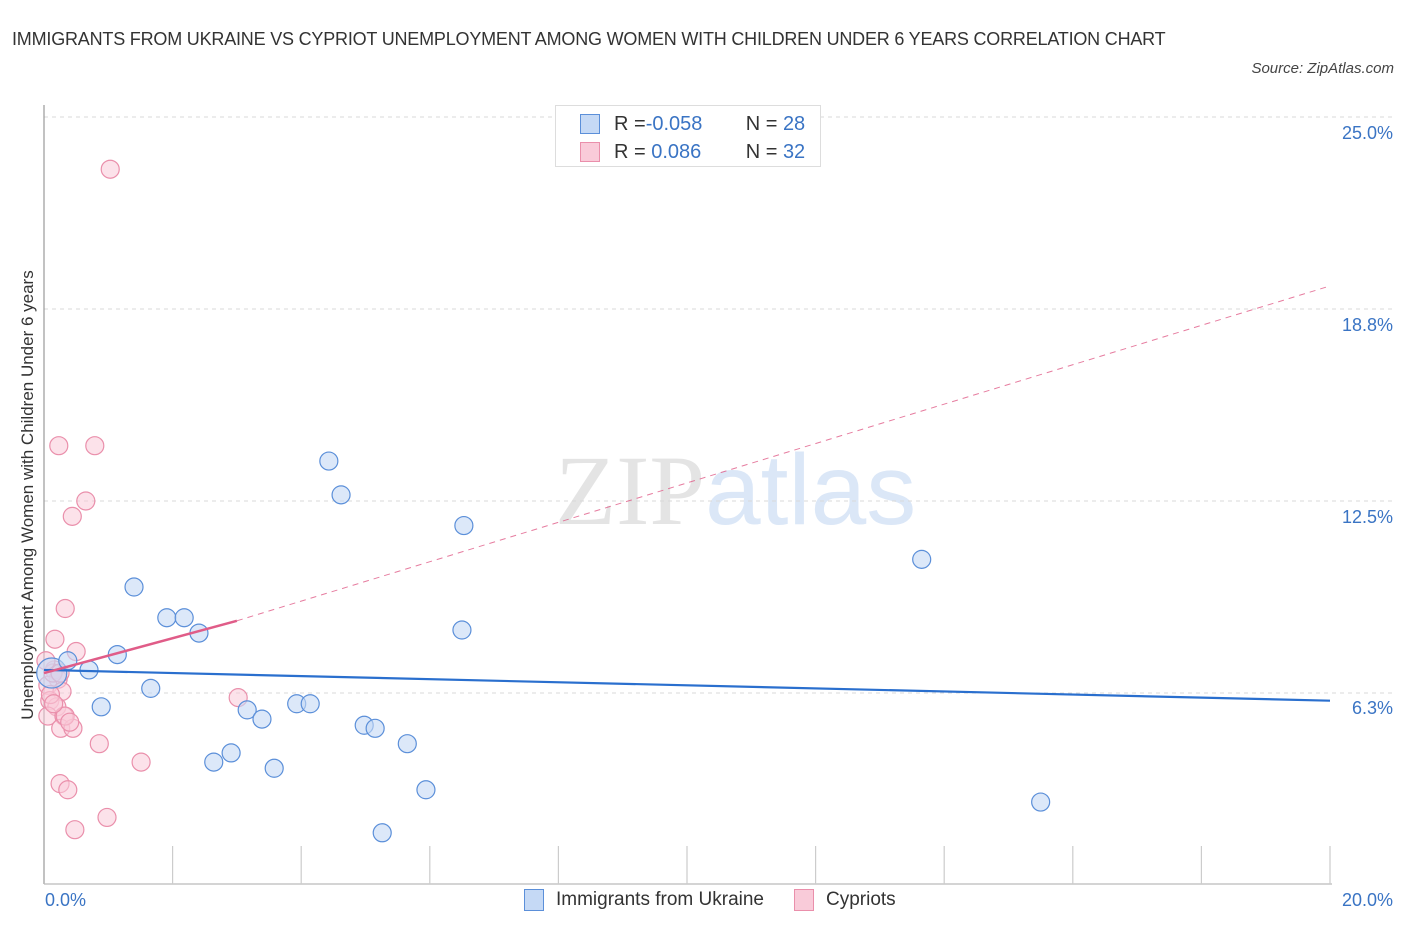  I want to click on legend-label: Immigrants from Ukraine, so click(660, 899).